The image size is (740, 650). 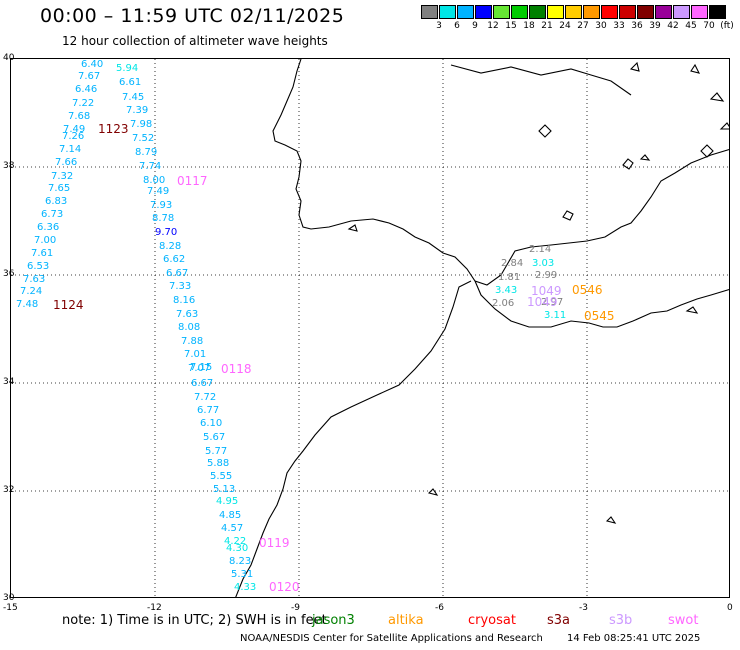 What do you see at coordinates (457, 26) in the screenshot?
I see `colorbar-label: 6` at bounding box center [457, 26].